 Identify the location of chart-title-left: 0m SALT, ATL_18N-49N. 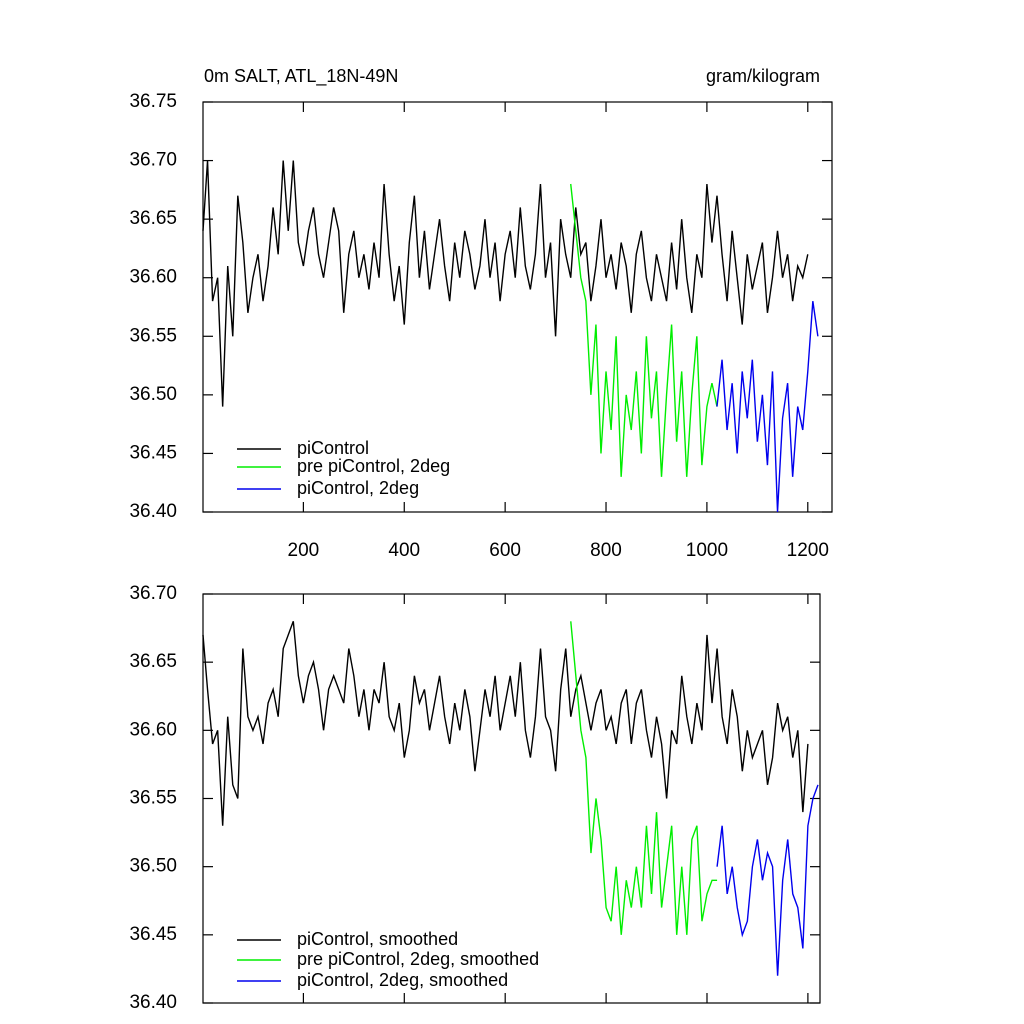
(301, 76).